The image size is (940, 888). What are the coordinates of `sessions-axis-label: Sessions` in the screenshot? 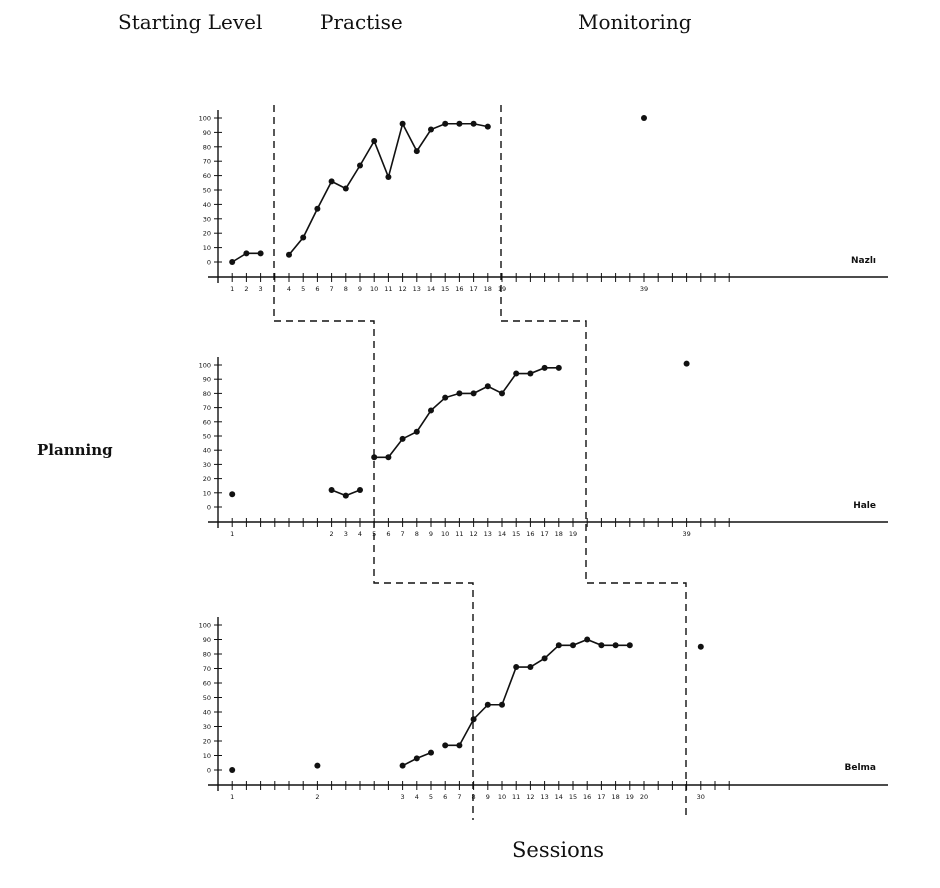 It's located at (558, 850).